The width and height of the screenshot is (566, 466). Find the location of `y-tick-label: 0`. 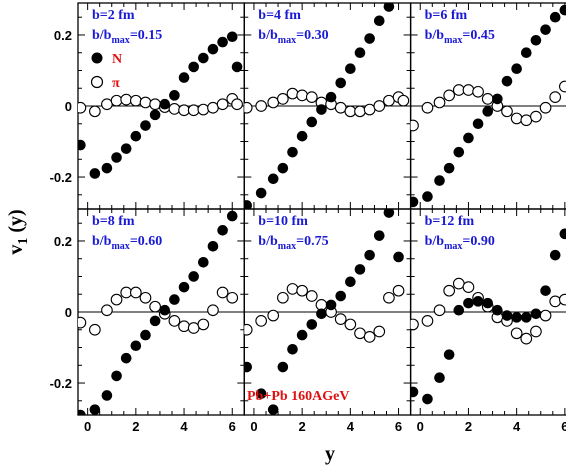

y-tick-label: 0 is located at coordinates (68, 106).